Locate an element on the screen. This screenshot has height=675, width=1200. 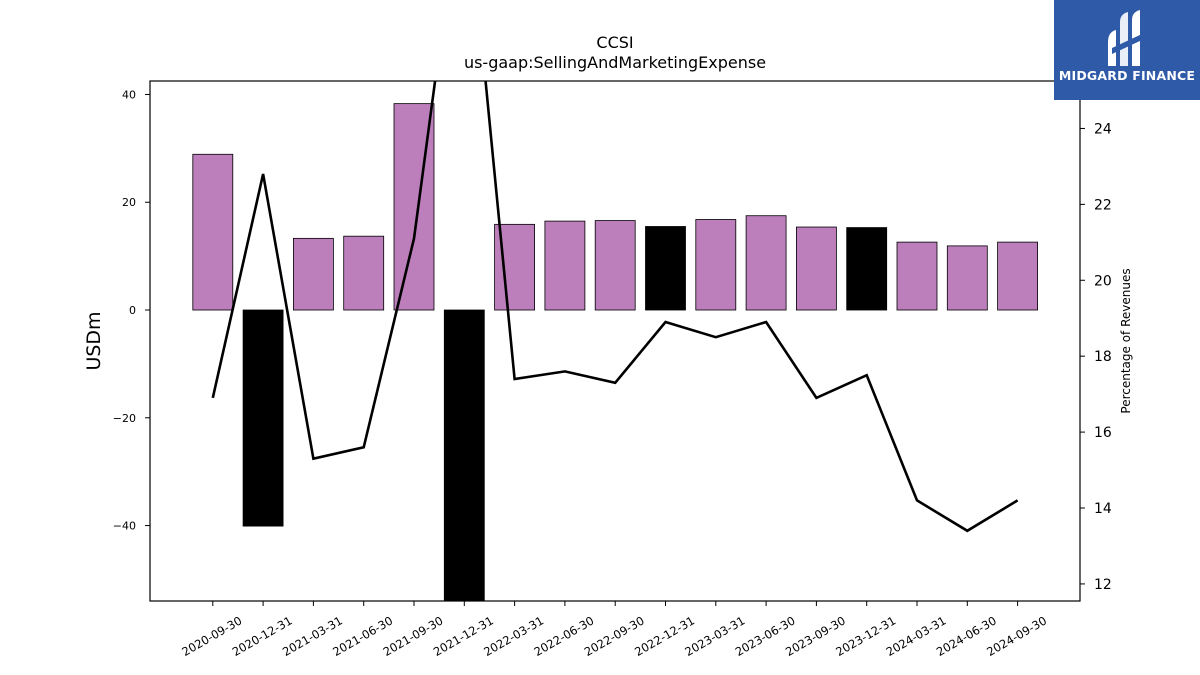
logo-mark-icon is located at coordinates (1125, 38).